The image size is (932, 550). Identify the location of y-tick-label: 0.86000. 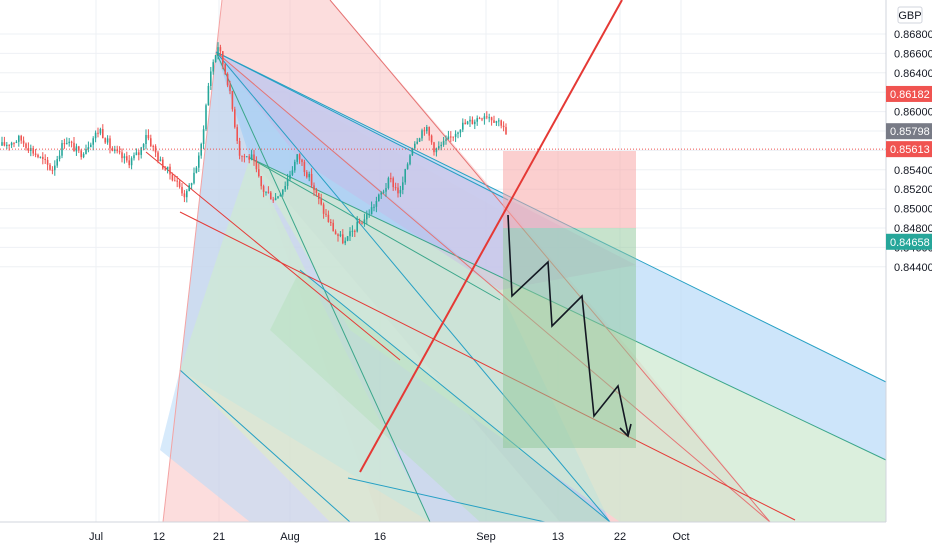
(913, 113).